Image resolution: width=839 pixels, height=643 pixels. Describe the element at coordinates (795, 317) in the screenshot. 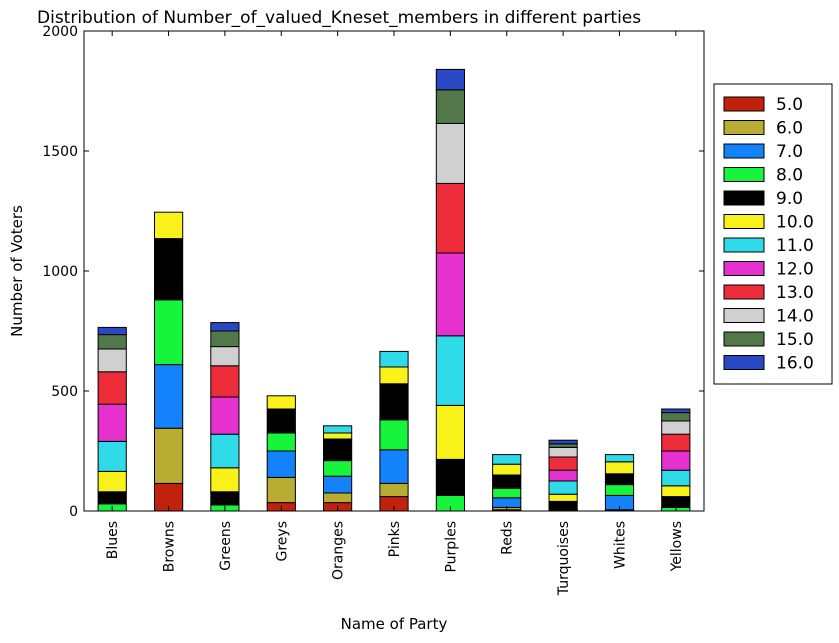

I see `legend-label-14-0: 14.0` at that location.